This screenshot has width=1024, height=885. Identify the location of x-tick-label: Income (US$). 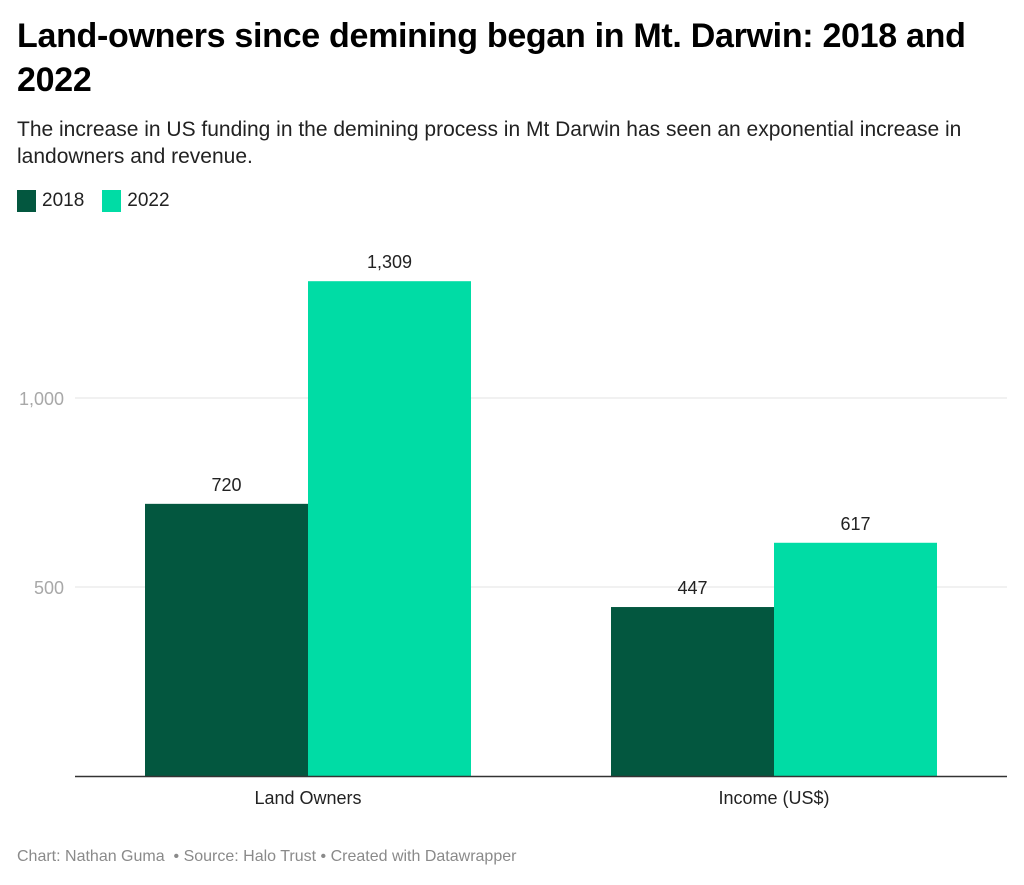
(773, 798).